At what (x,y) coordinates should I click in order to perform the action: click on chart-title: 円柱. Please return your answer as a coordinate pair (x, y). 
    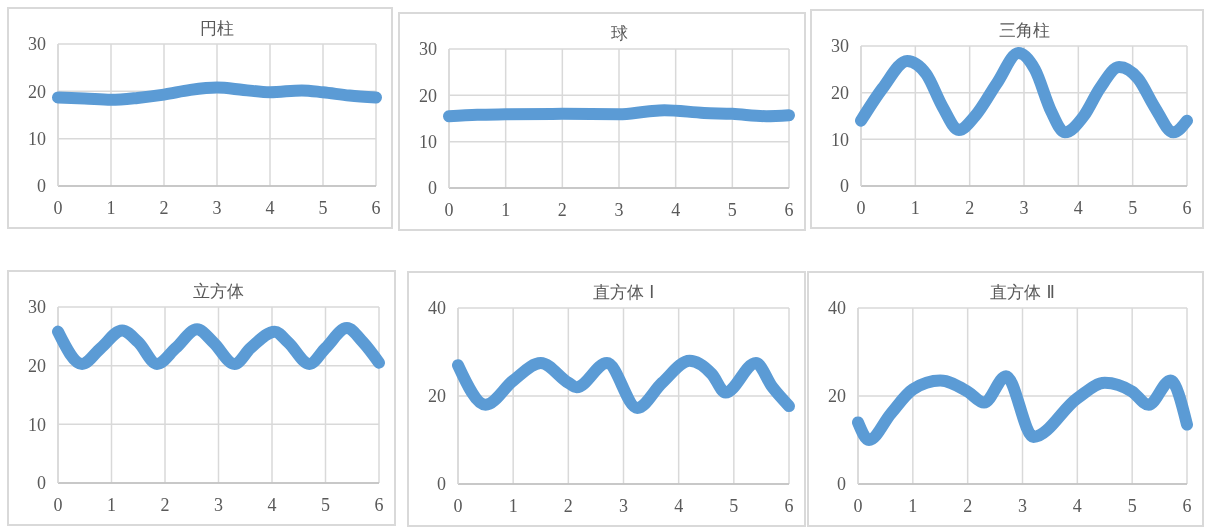
    Looking at the image, I should click on (217, 28).